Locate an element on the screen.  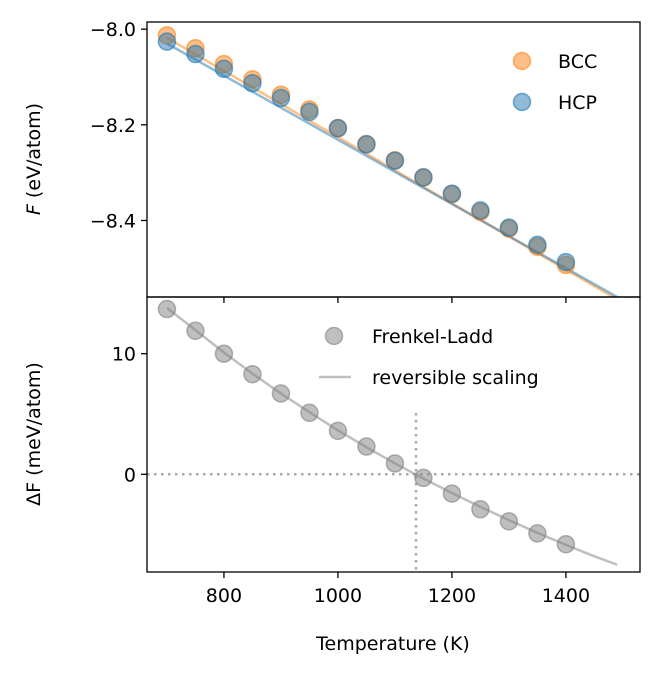
top-y-ticks: −8.0 −8.2 −8.4 is located at coordinates (118, 125).